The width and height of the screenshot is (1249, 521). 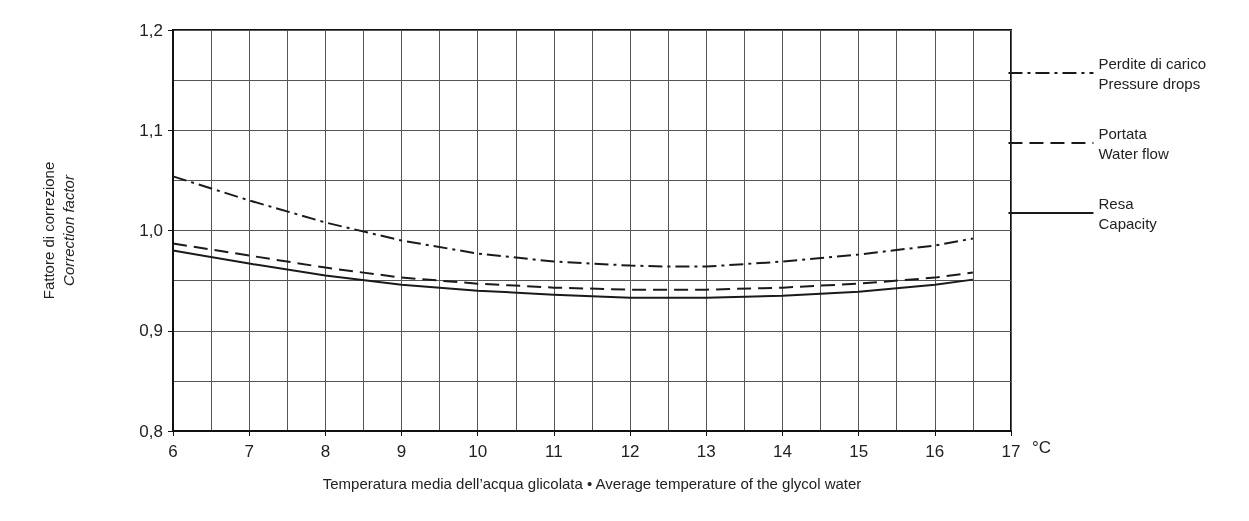 What do you see at coordinates (151, 130) in the screenshot?
I see `y-tick-label: 1,1` at bounding box center [151, 130].